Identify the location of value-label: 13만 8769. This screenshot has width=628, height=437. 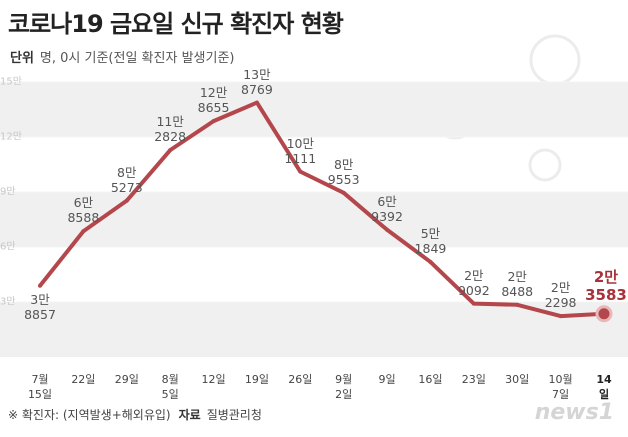
(257, 81).